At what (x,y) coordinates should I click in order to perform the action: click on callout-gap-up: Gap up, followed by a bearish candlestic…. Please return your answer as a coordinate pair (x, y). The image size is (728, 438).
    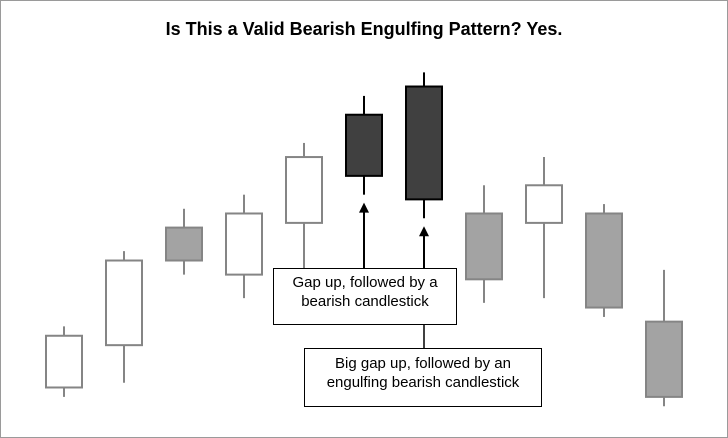
    Looking at the image, I should click on (365, 296).